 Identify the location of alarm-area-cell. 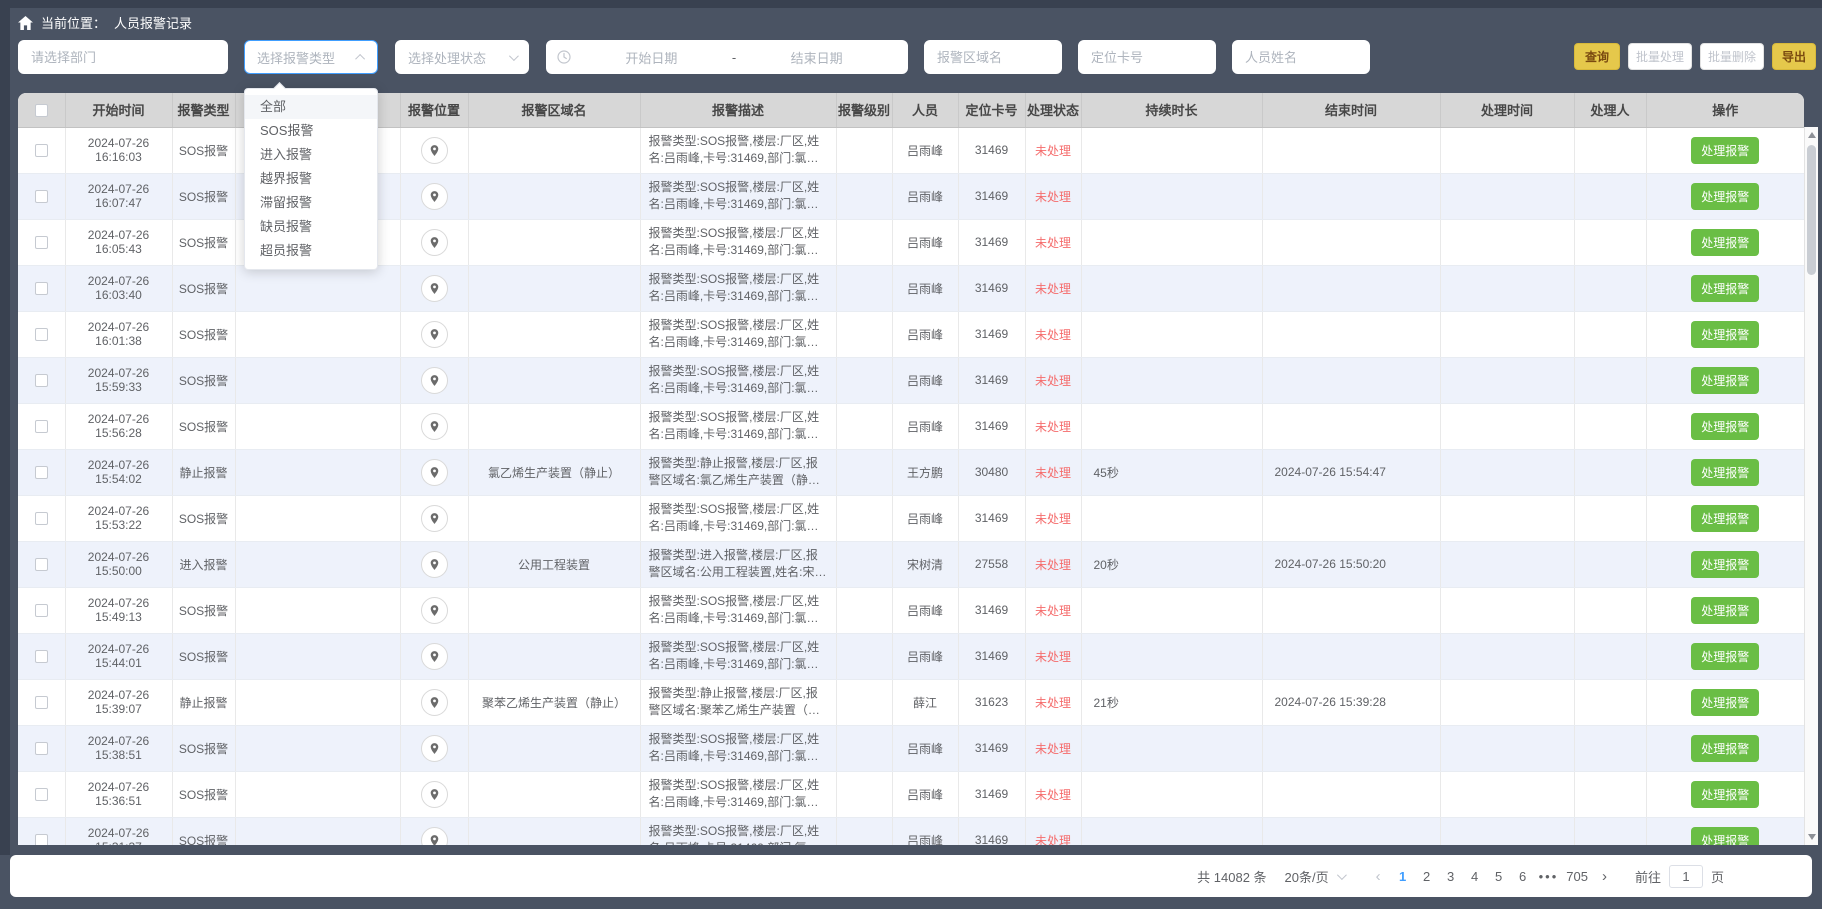
(554, 610).